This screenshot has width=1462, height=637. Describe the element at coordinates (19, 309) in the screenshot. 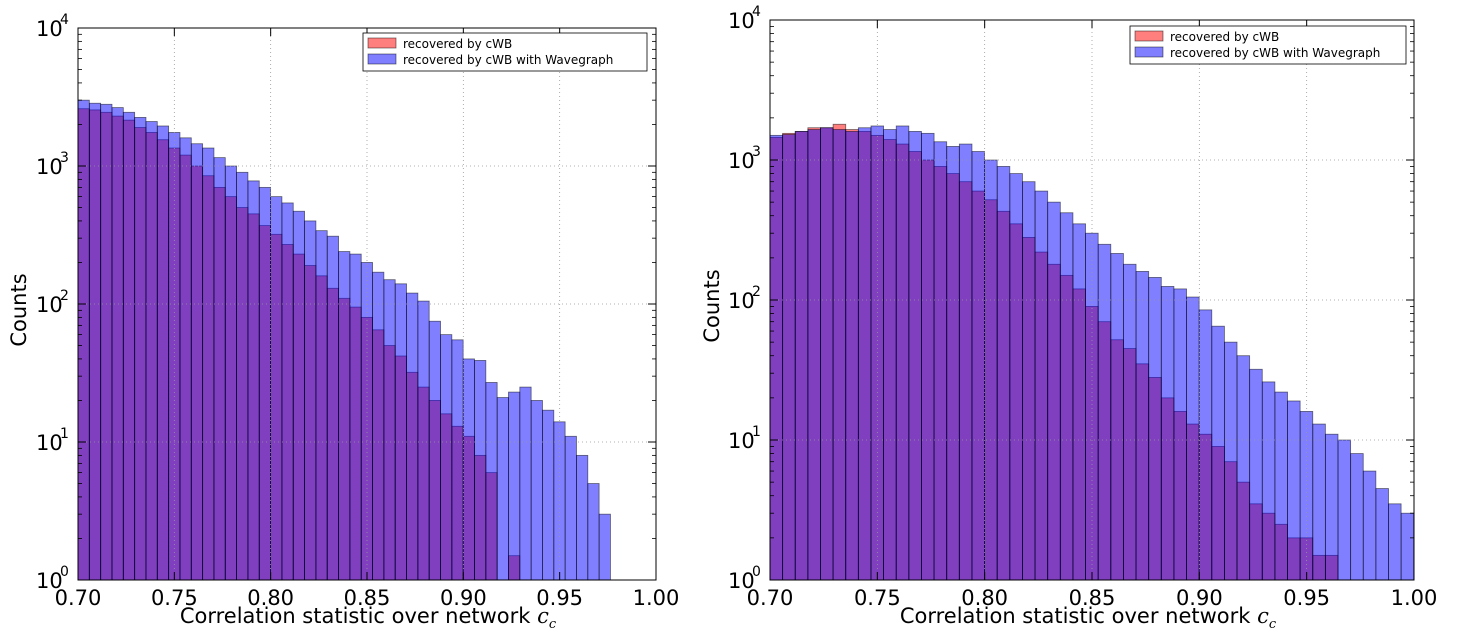

I see `y-axis-label: Counts` at that location.